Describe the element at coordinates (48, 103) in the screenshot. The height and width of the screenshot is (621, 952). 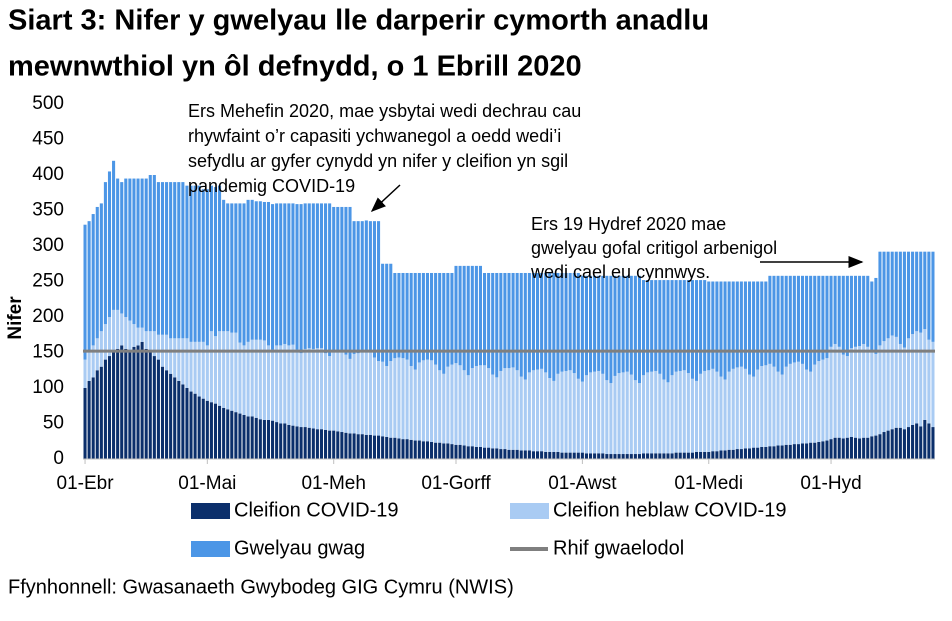
I see `y-tick-label: 500` at that location.